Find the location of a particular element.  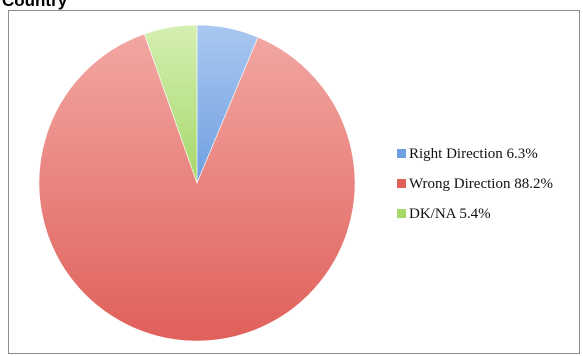

legend-label-right-direction: Right Direction 6.3% is located at coordinates (473, 154).